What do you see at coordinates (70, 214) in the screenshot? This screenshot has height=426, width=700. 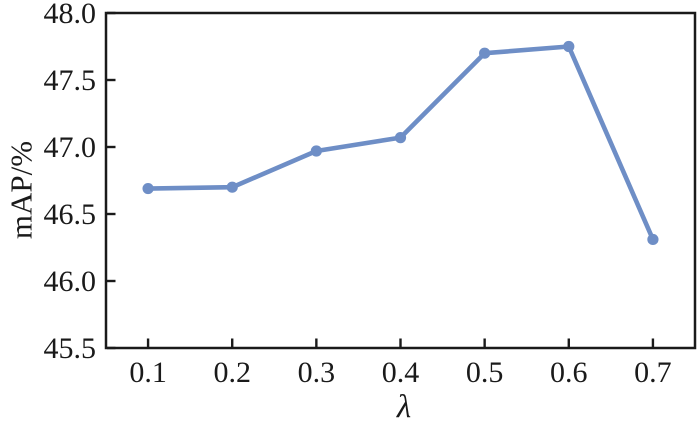 I see `y-tick-label: 46.5` at bounding box center [70, 214].